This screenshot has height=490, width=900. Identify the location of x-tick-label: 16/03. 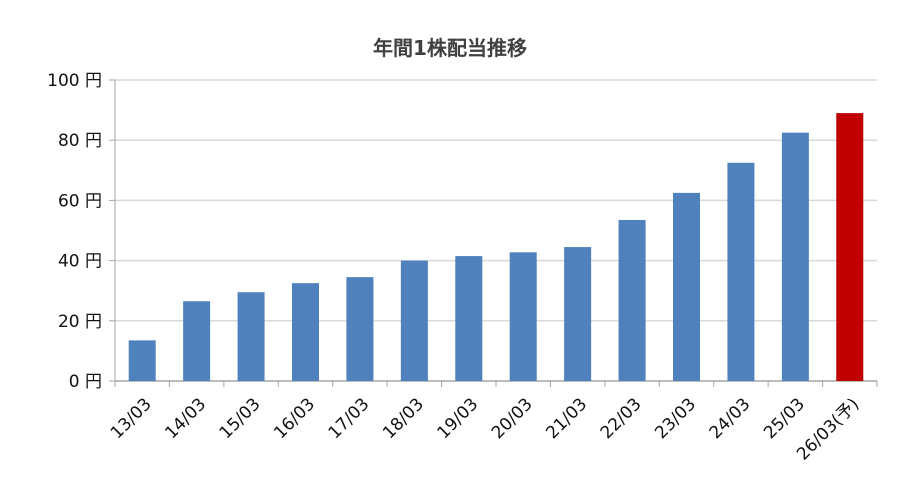
(294, 418).